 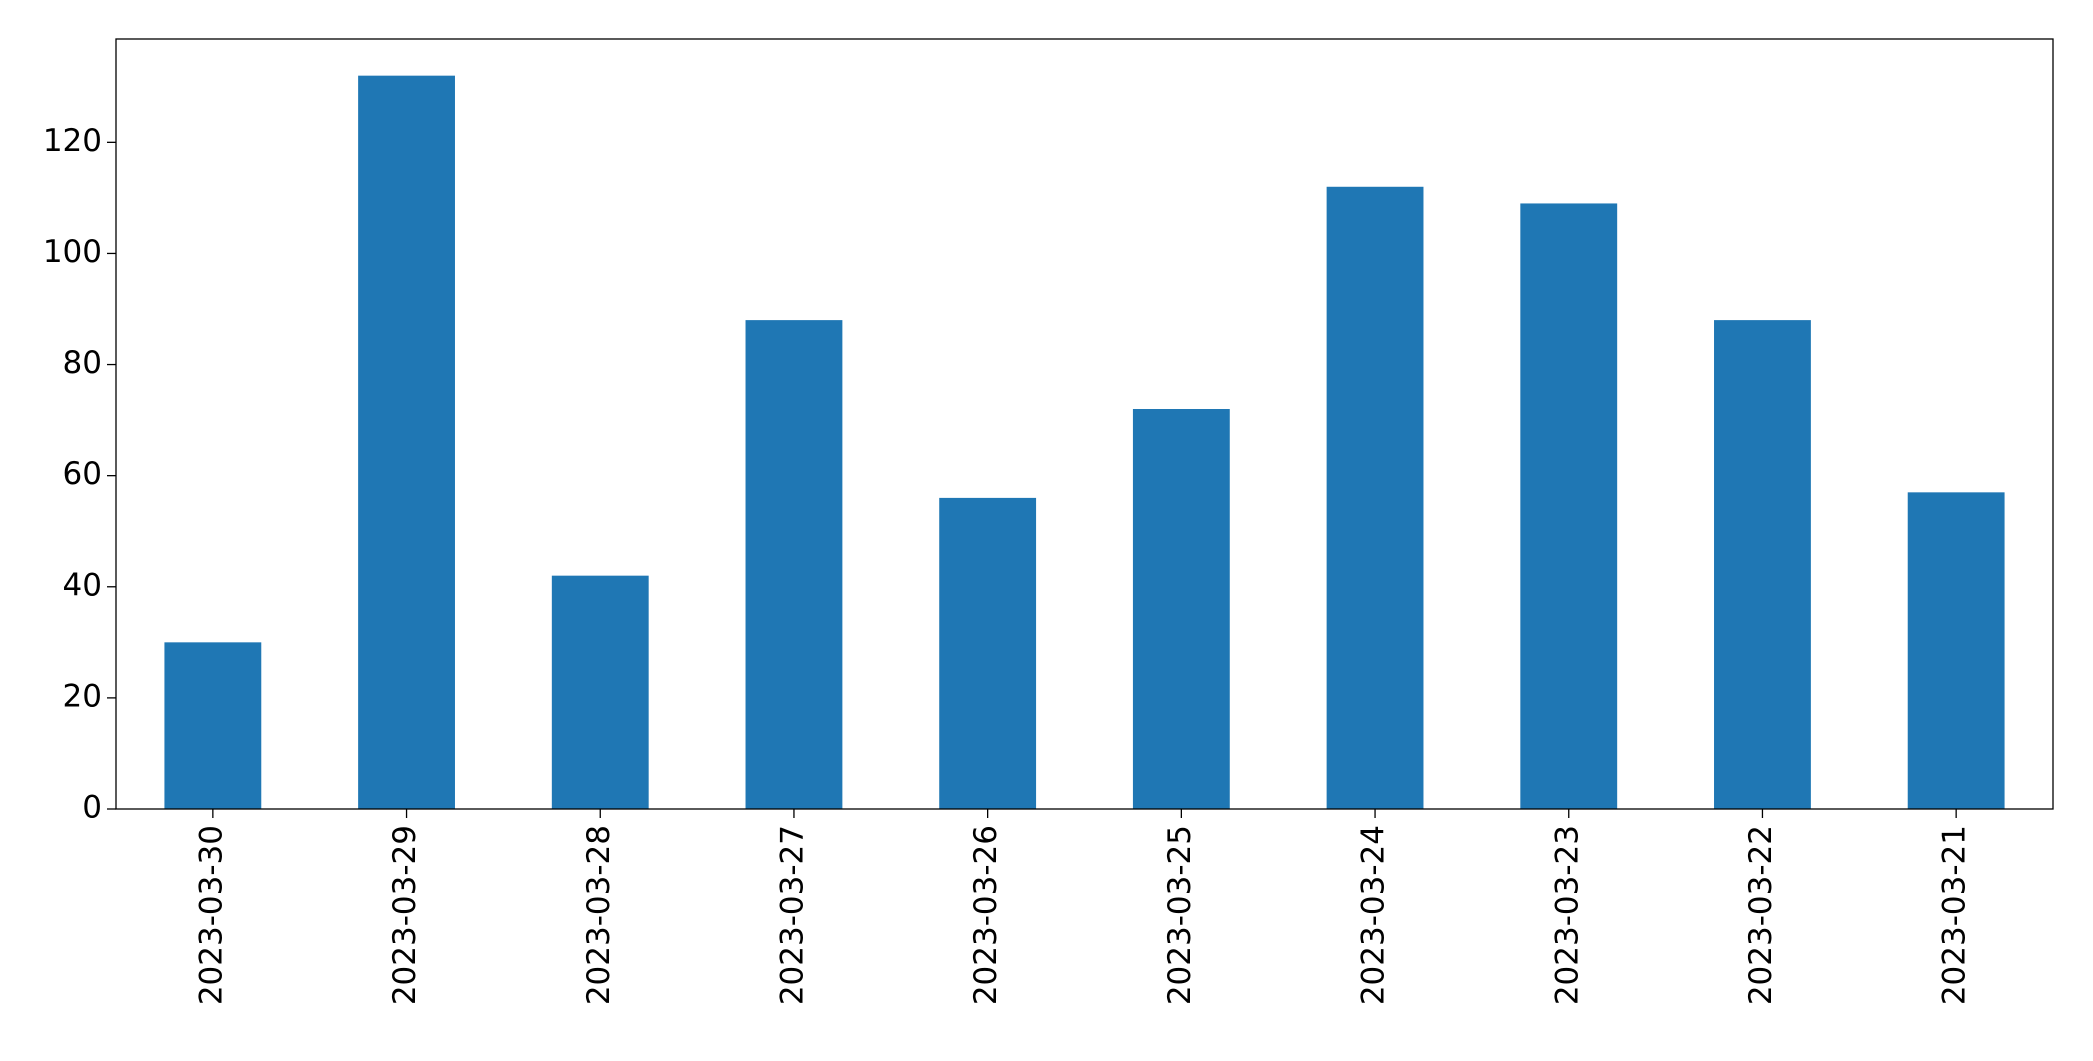 I want to click on x-tick-label: 2023-03-29, so click(x=405, y=915).